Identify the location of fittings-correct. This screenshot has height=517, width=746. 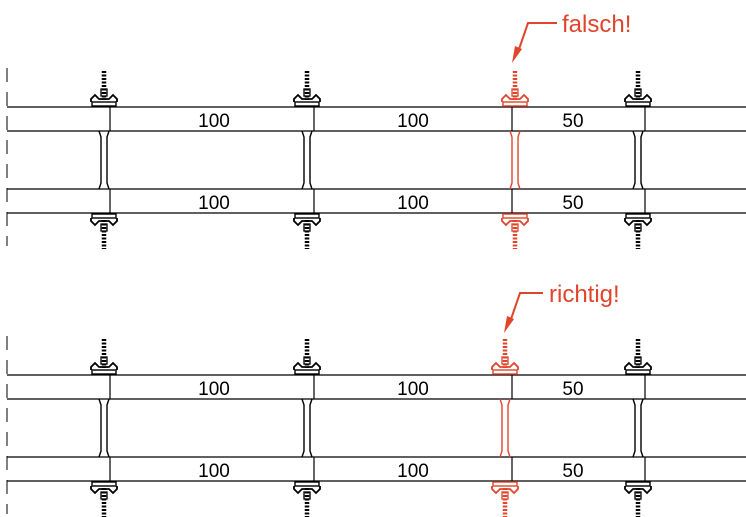
(505, 428).